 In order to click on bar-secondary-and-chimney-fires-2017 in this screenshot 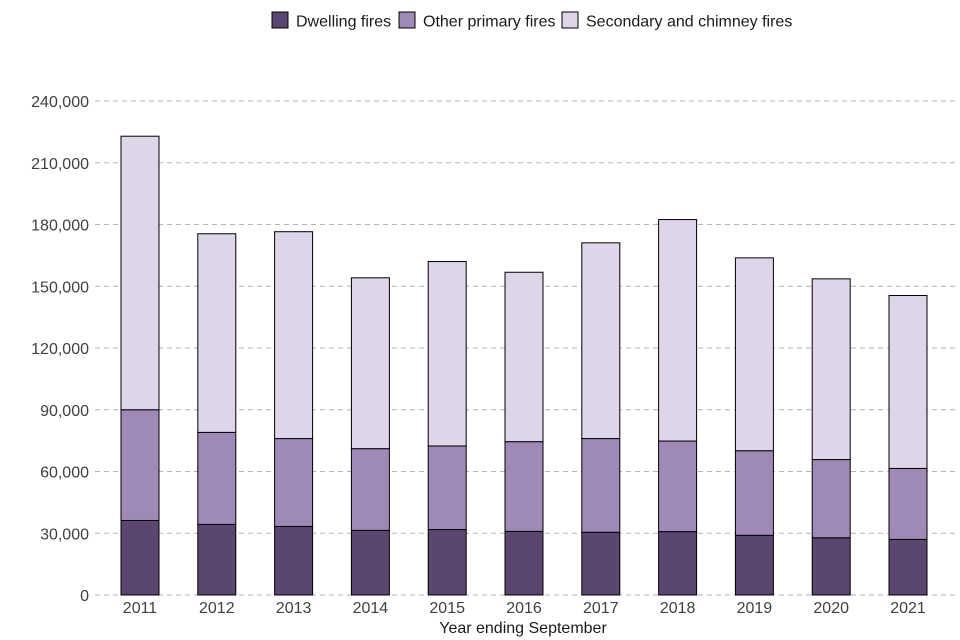, I will do `click(601, 341)`.